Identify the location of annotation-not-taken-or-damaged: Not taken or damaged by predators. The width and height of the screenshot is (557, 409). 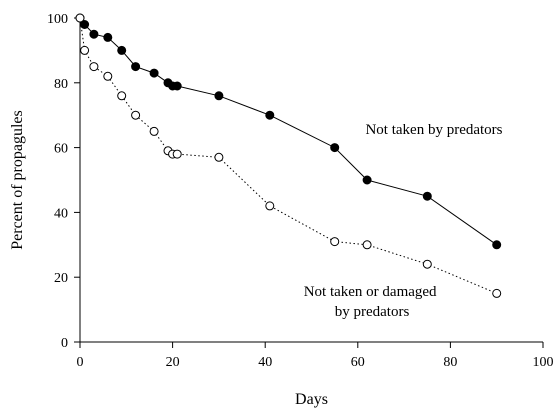
(372, 302).